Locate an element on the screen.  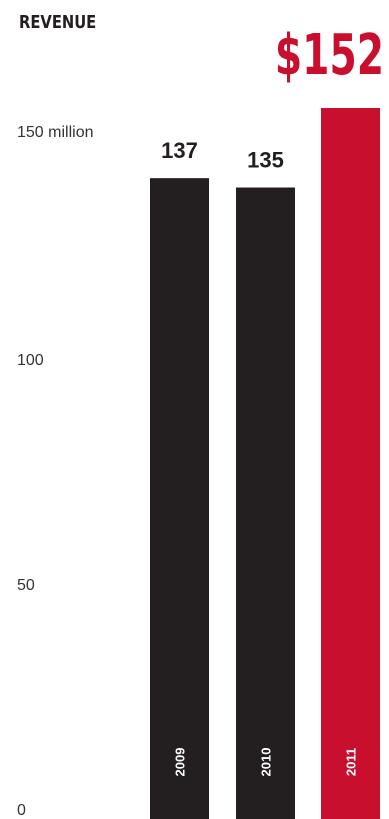
bar-2011 is located at coordinates (350, 463).